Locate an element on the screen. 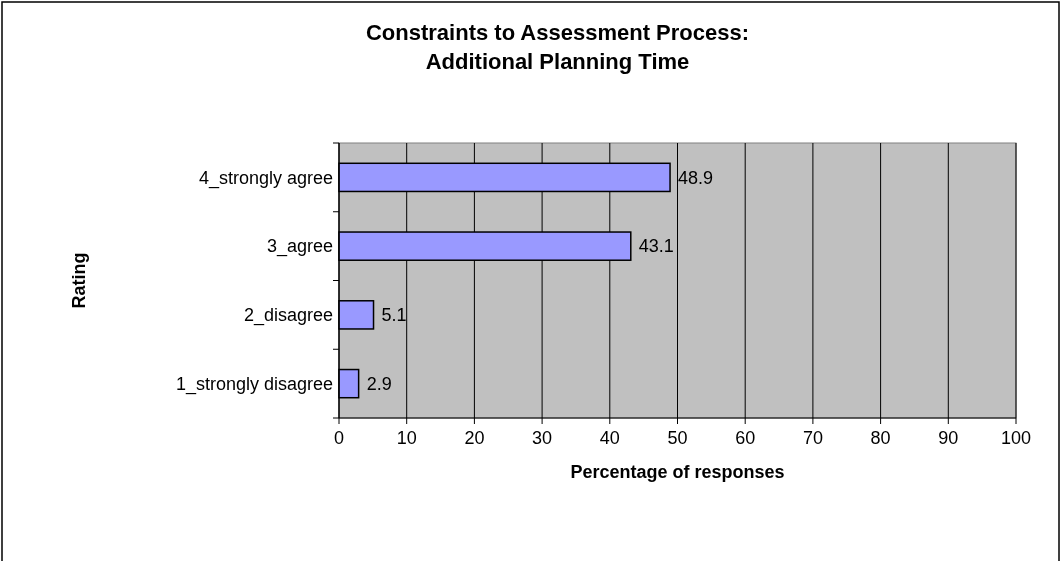 This screenshot has width=1062, height=561. x-tick-label: 20 is located at coordinates (474, 438).